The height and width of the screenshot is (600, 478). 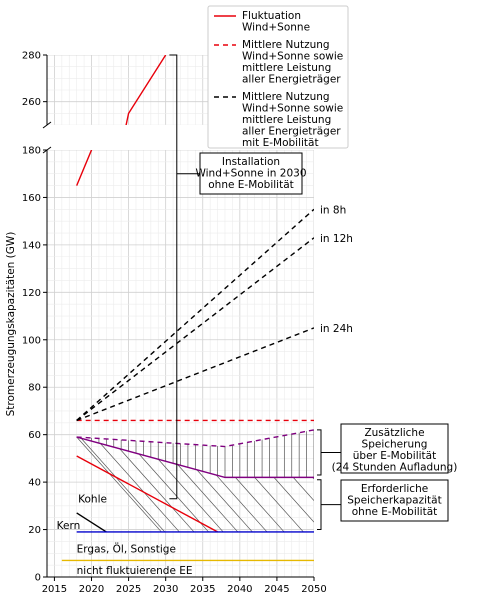 I want to click on hatch-regions, so click(x=195, y=481).